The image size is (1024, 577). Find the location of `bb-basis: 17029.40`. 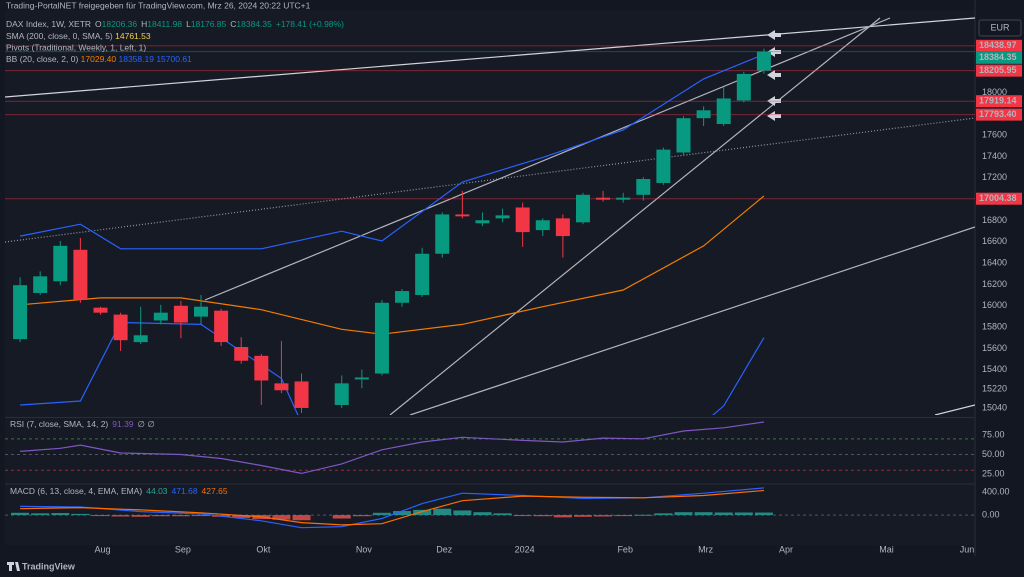

bb-basis: 17029.40 is located at coordinates (99, 59).